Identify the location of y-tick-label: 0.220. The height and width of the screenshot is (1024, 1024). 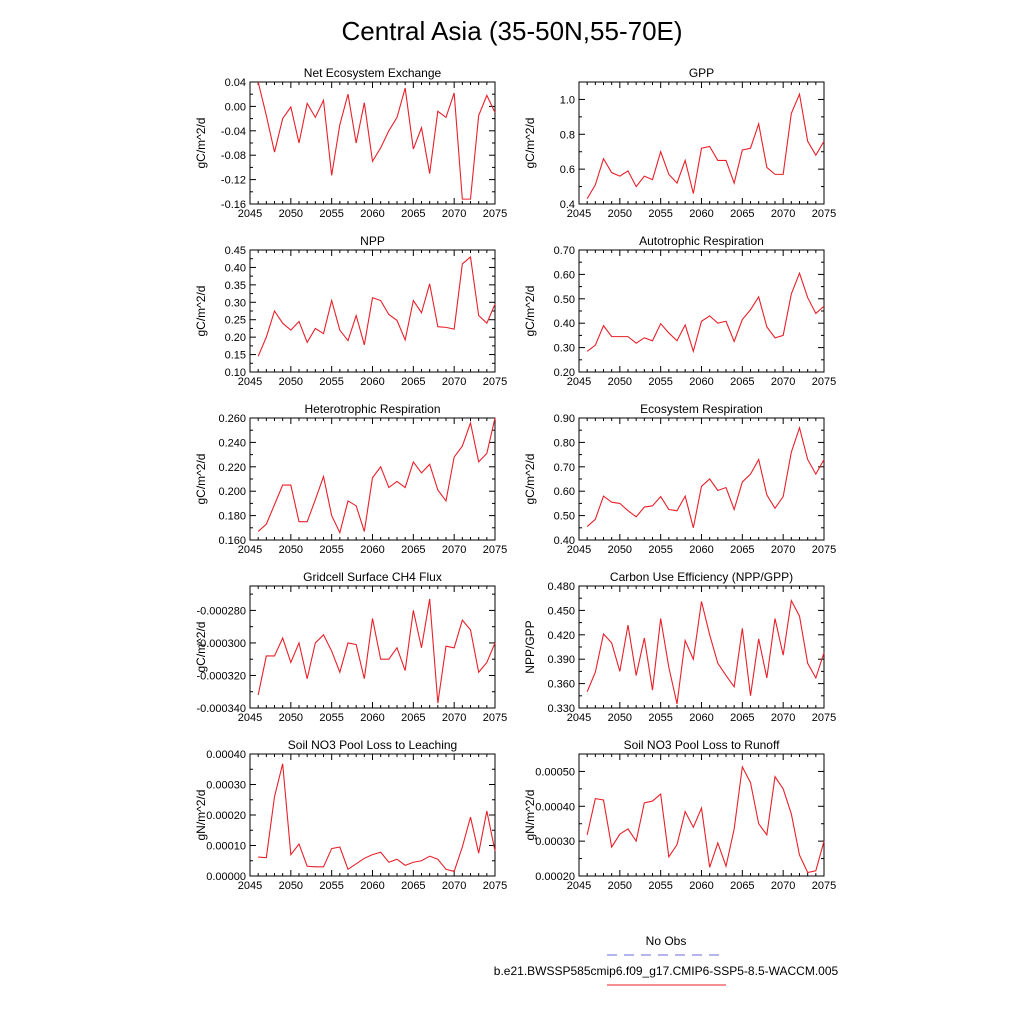
(232, 468).